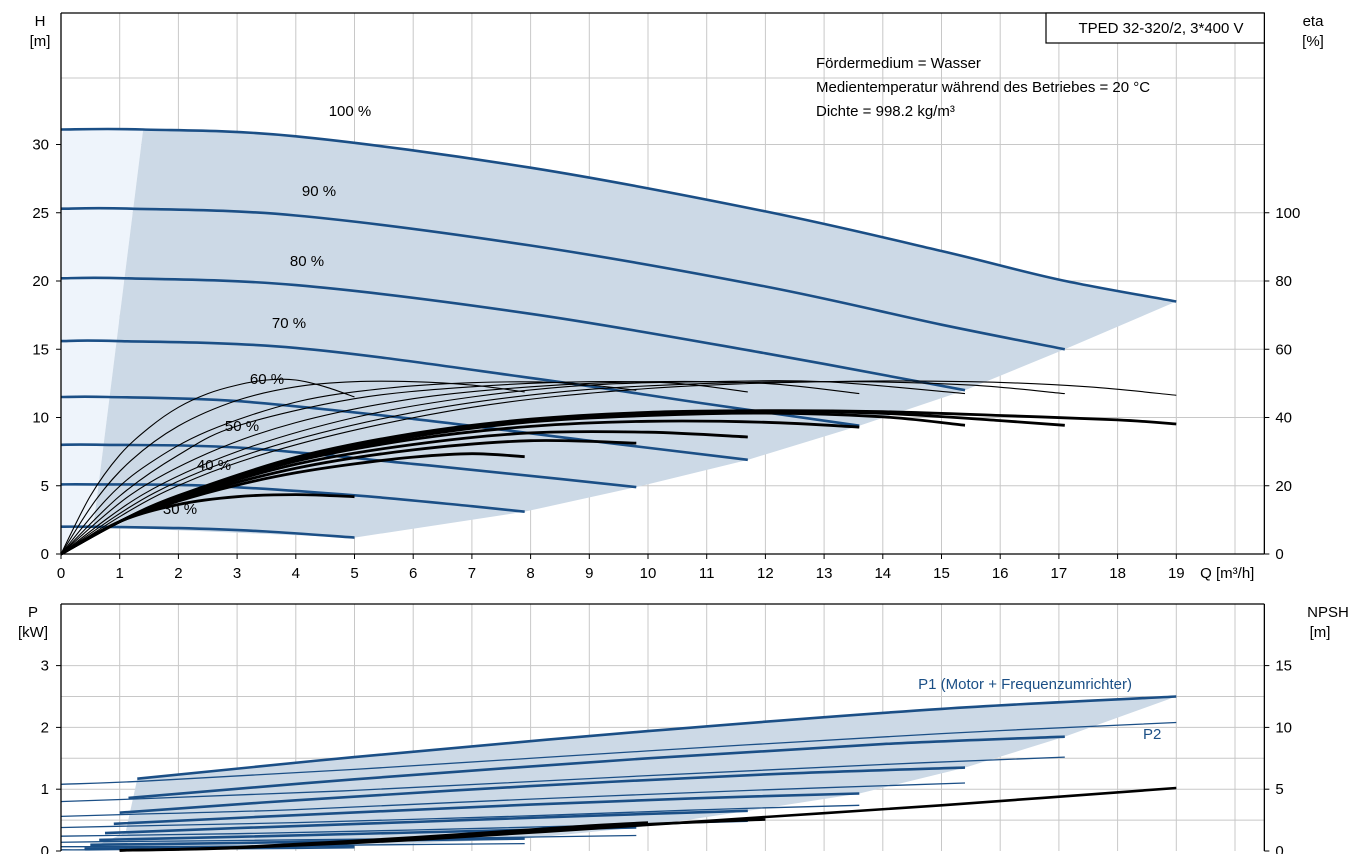 The height and width of the screenshot is (854, 1366). Describe the element at coordinates (207, 532) in the screenshot. I see `head-curve-30pct` at that location.